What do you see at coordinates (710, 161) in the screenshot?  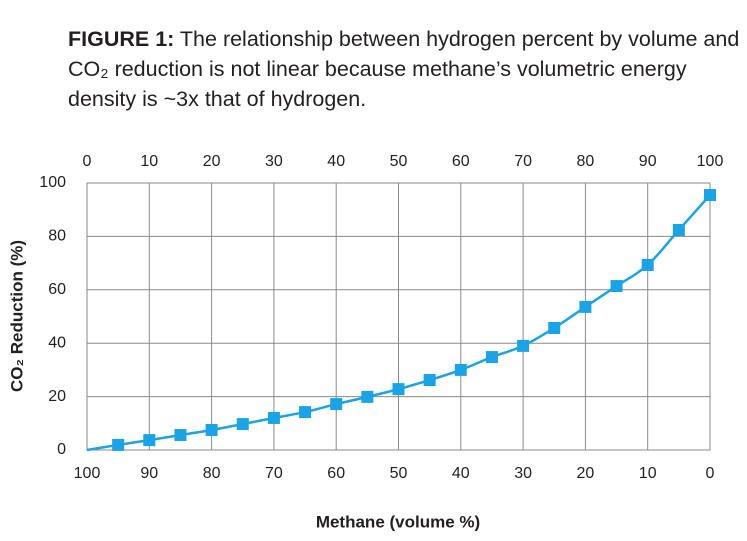 I see `x-tick-label: 100` at bounding box center [710, 161].